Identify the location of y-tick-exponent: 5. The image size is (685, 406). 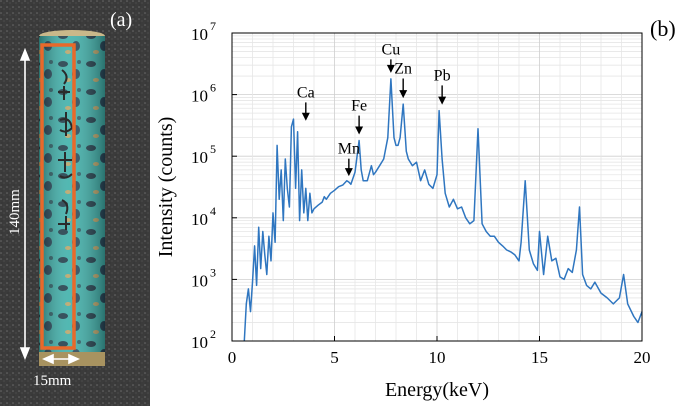
(213, 149).